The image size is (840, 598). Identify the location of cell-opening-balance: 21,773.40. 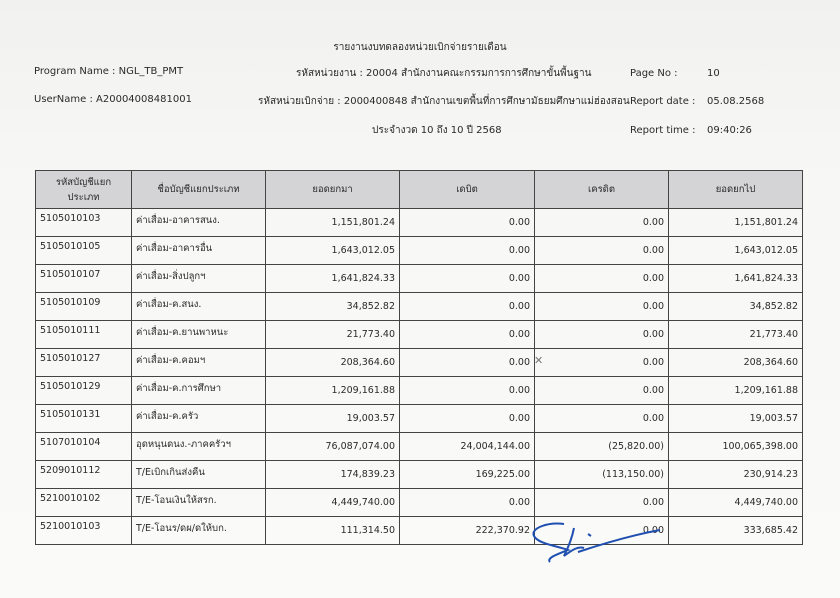
(332, 334).